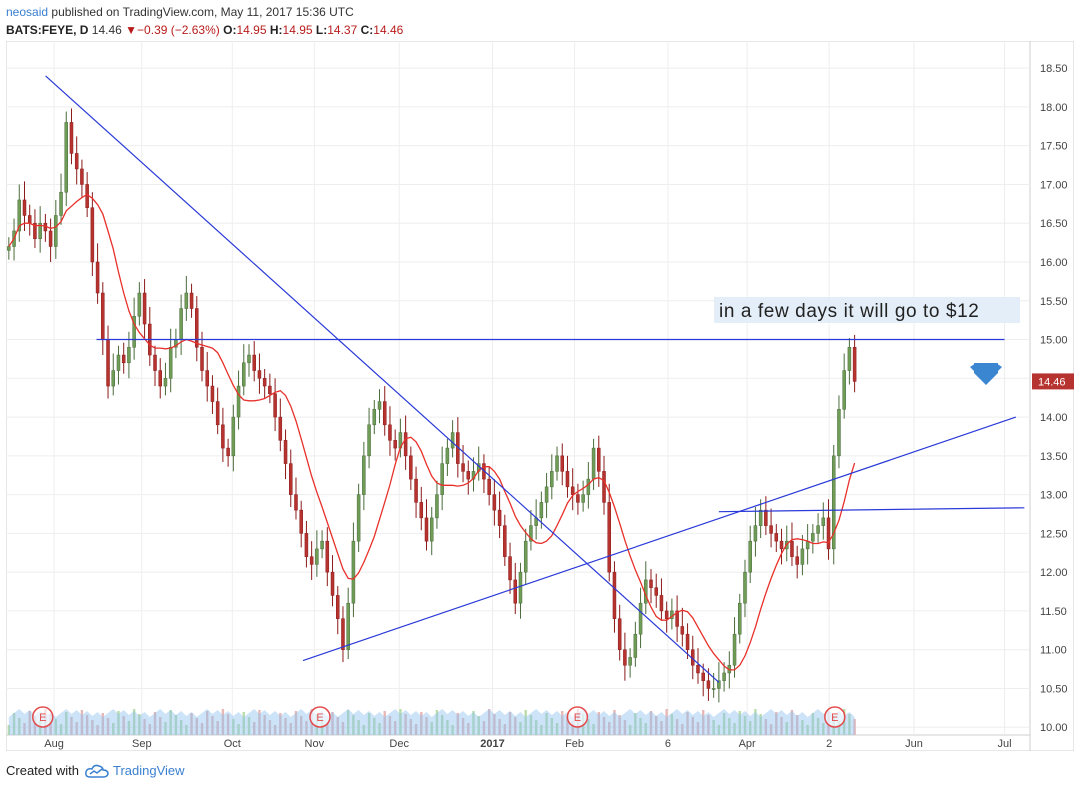 Image resolution: width=1080 pixels, height=789 pixels. I want to click on price-tick-label: 13.50, so click(1054, 457).